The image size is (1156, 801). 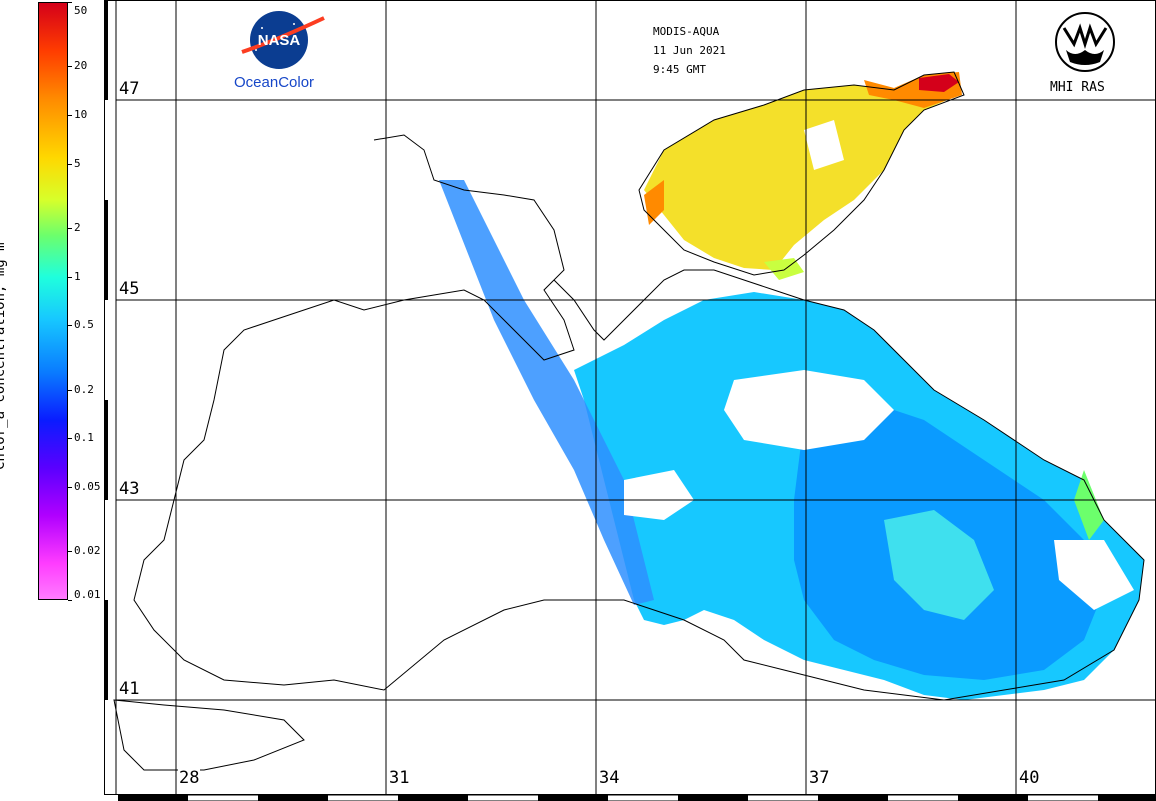 I want to click on acquisition-info: MODIS-AQUA 11 Jun 2021 9:45 GMT, so click(x=689, y=50).